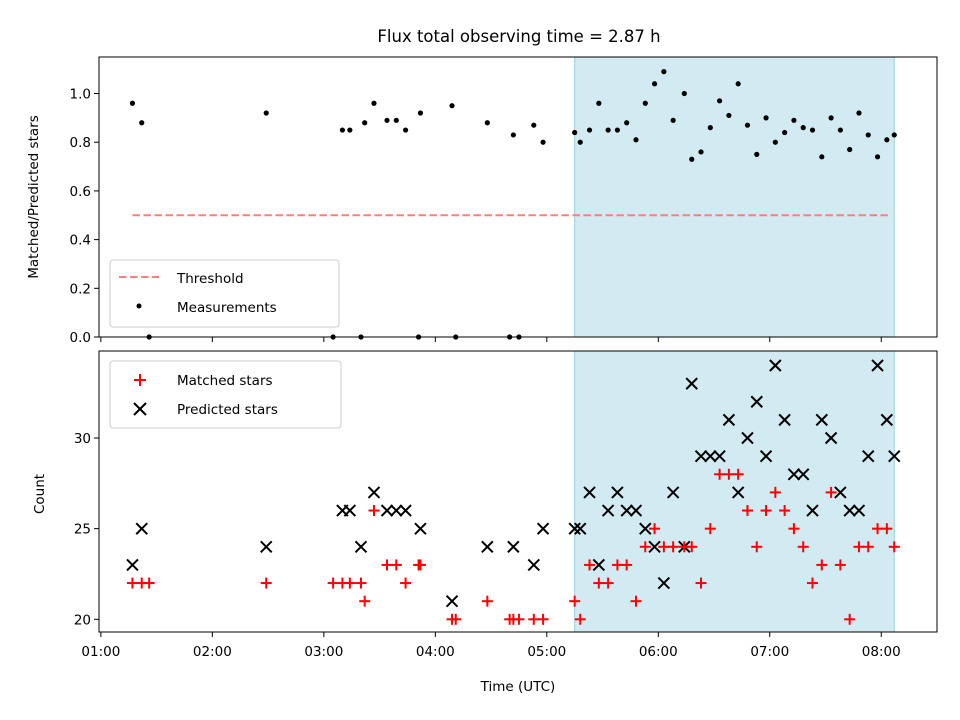 The width and height of the screenshot is (960, 720). Describe the element at coordinates (80, 95) in the screenshot. I see `top-y-tick-label: 1.0` at that location.